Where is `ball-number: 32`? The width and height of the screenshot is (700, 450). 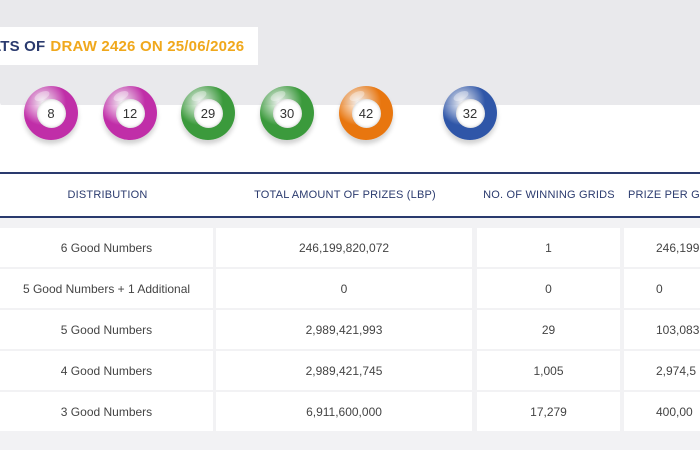
ball-number: 32 is located at coordinates (470, 113).